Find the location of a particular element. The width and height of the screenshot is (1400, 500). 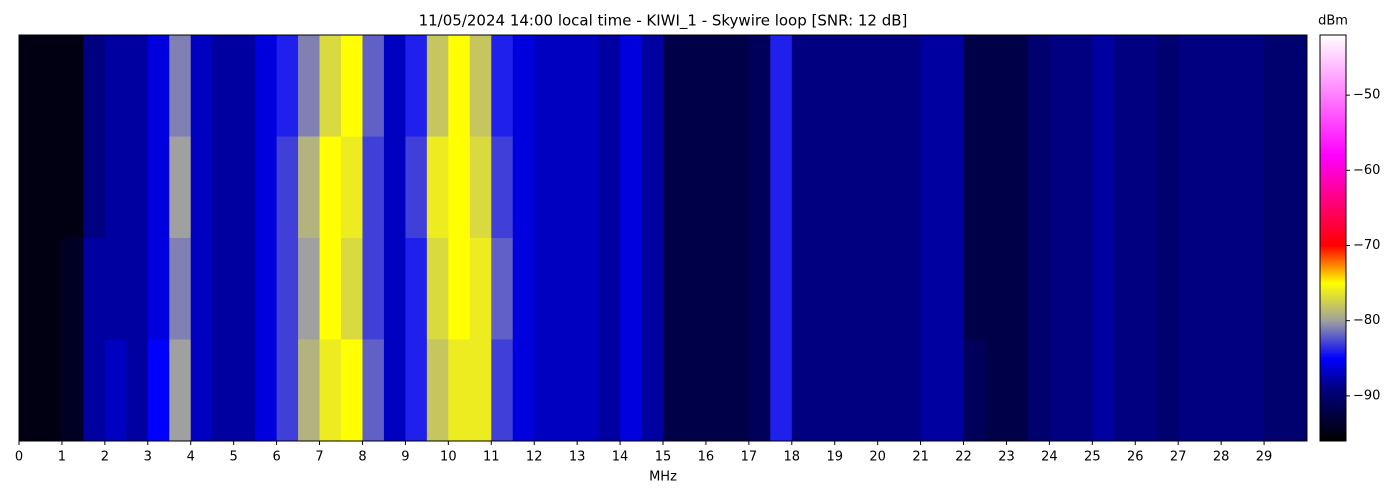

x-tick-label: 29 is located at coordinates (1264, 457).